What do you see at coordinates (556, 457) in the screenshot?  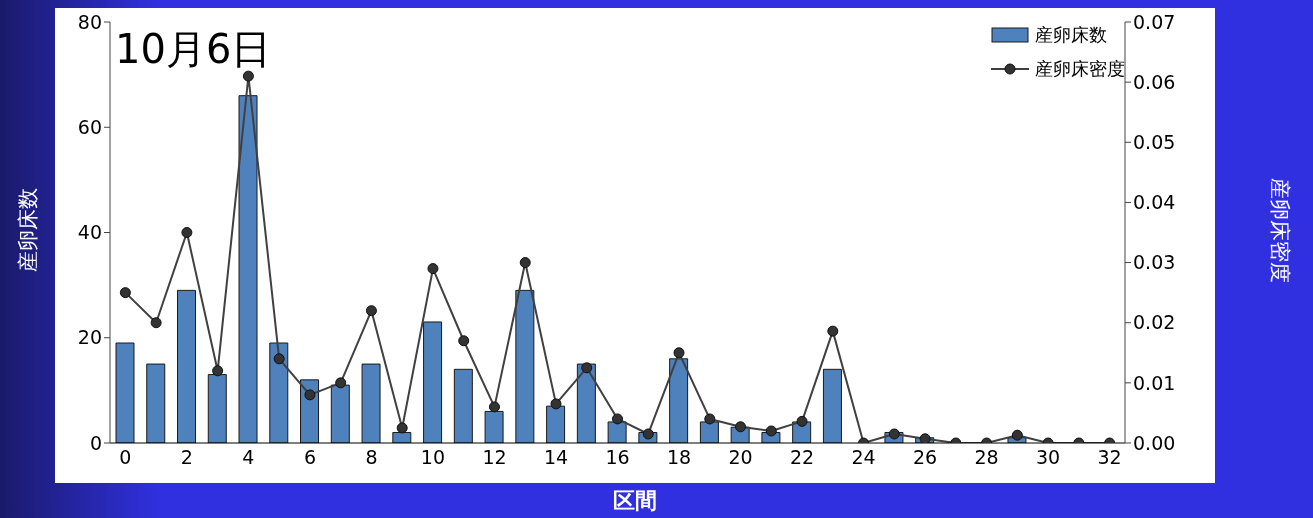 I see `x-tick-label: 14` at bounding box center [556, 457].